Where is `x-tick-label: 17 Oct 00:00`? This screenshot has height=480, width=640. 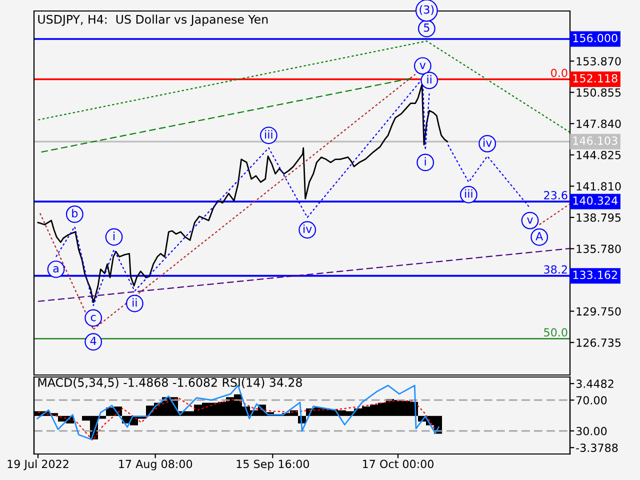 x-tick-label: 17 Oct 00:00 is located at coordinates (398, 464).